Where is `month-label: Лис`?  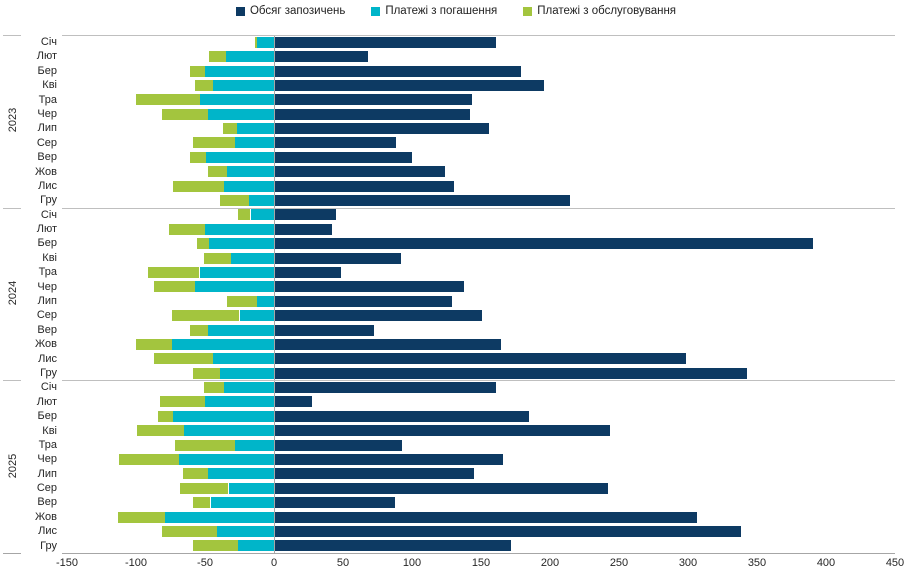 month-label: Лис is located at coordinates (47, 185).